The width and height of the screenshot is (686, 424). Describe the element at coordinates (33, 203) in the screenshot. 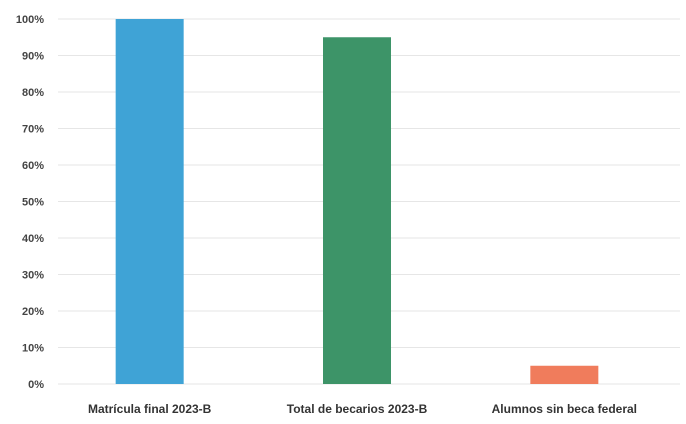

I see `y-tick-label: 50%` at that location.